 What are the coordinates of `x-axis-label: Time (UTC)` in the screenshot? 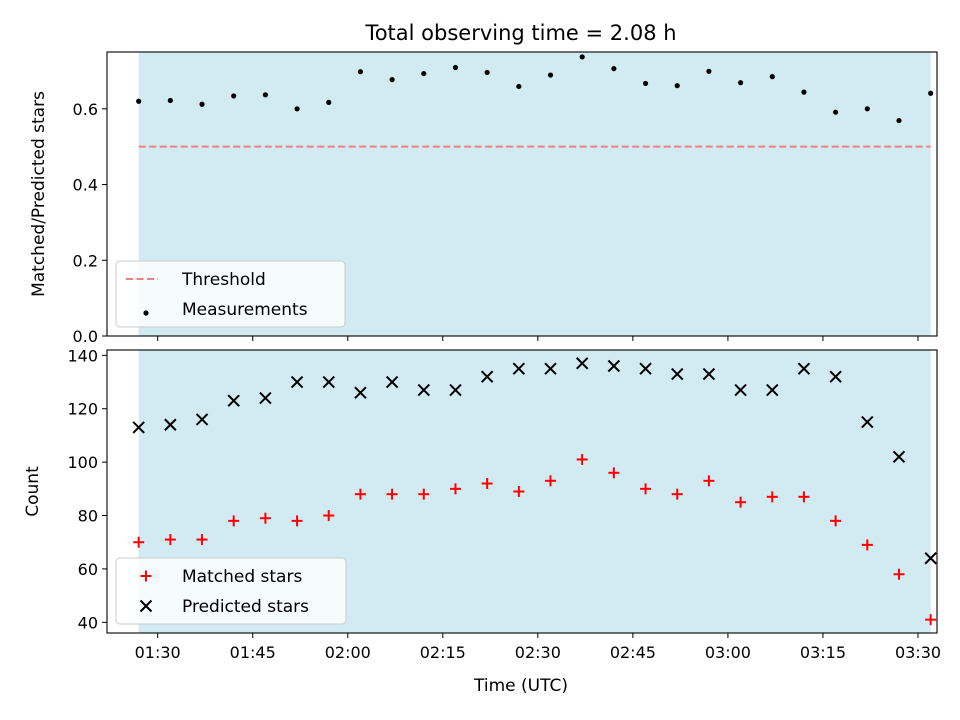 It's located at (520, 686).